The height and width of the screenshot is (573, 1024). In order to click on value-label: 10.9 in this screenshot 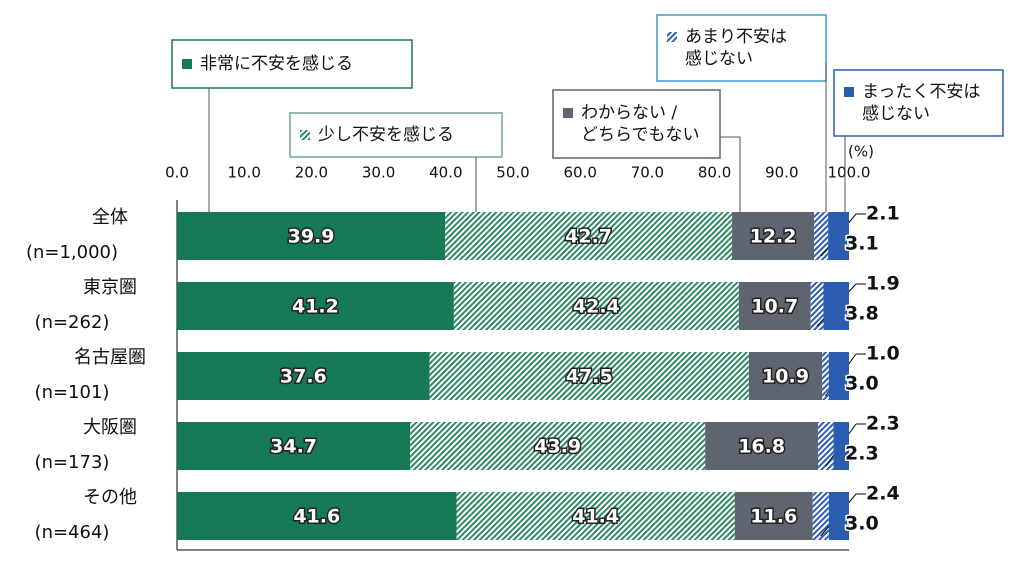, I will do `click(785, 377)`.